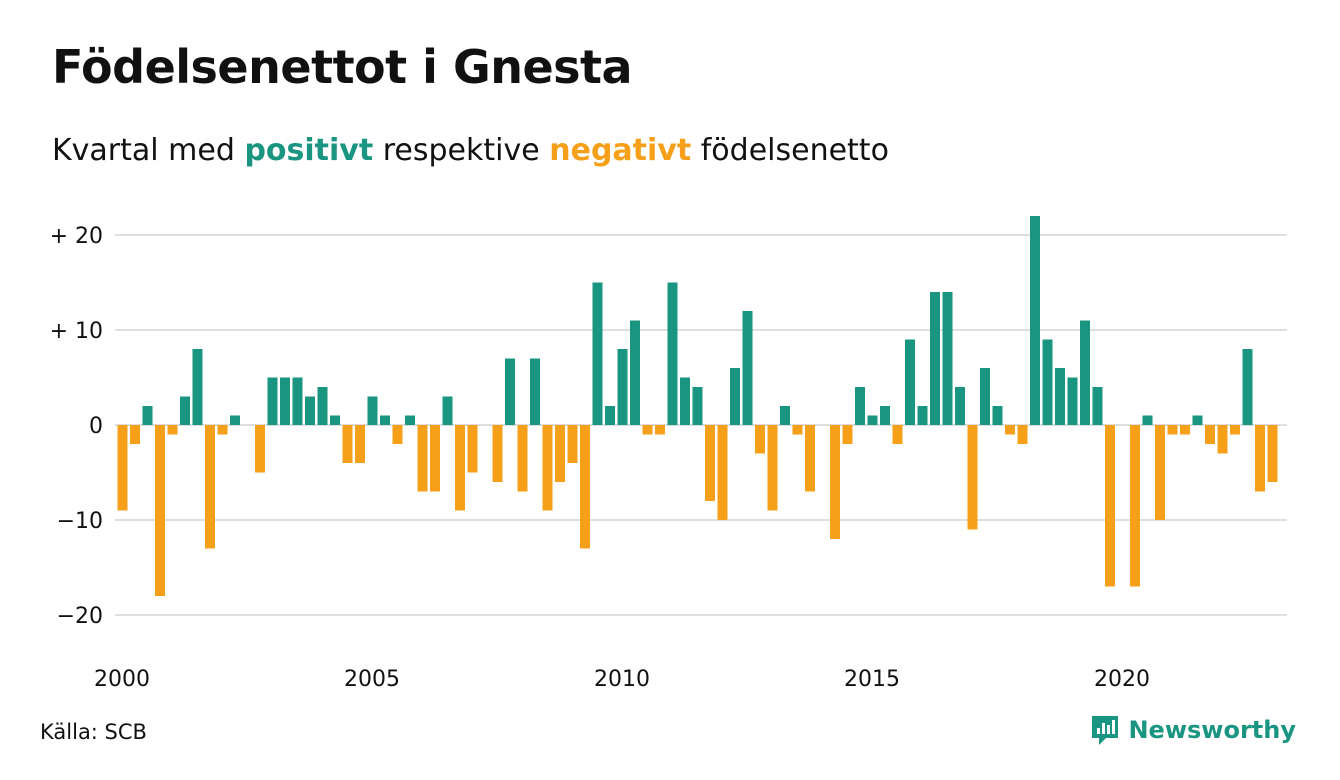 This screenshot has height=780, width=1340. I want to click on brand-logo: Newsworthy, so click(1193, 730).